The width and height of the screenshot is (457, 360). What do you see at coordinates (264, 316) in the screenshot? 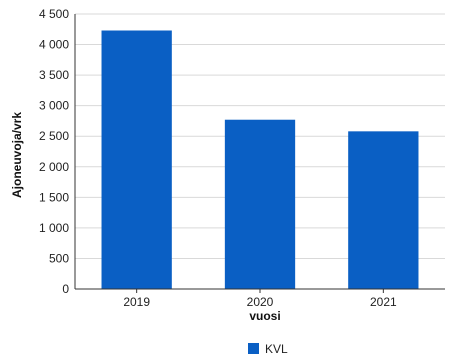
I see `x-axis-title: vuosi` at bounding box center [264, 316].